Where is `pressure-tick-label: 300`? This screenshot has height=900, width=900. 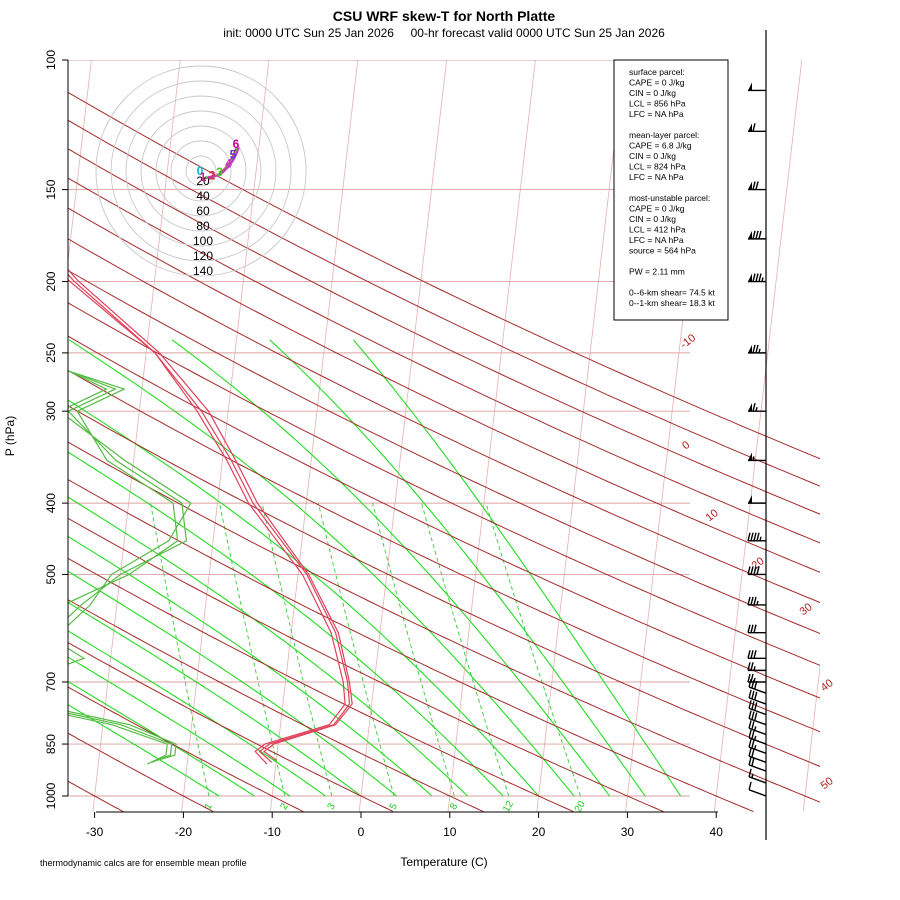 pressure-tick-label: 300 is located at coordinates (51, 411).